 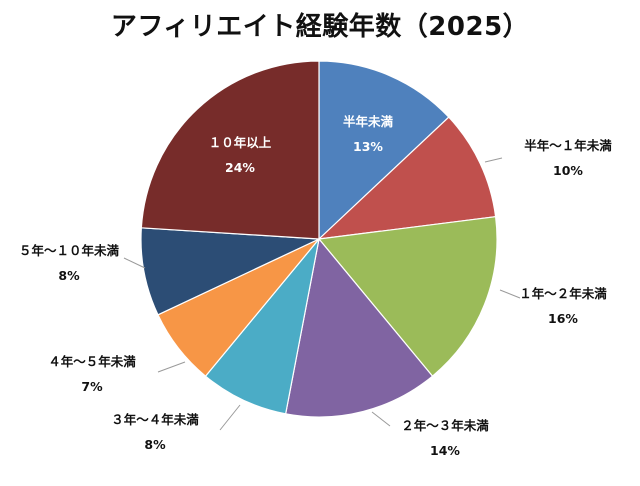 What do you see at coordinates (155, 419) in the screenshot?
I see `slice-category-label: ３年～４年未満` at bounding box center [155, 419].